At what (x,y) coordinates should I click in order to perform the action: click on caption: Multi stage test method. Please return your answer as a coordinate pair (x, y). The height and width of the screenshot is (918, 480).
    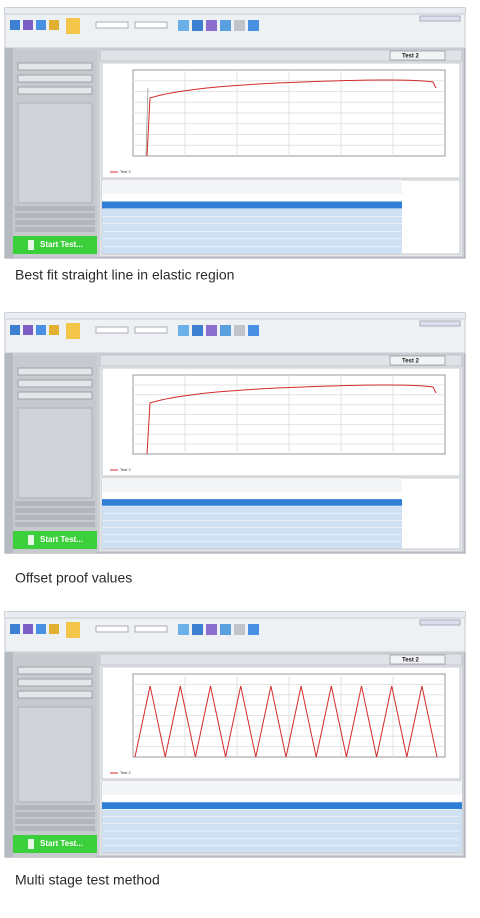
    Looking at the image, I should click on (87, 880).